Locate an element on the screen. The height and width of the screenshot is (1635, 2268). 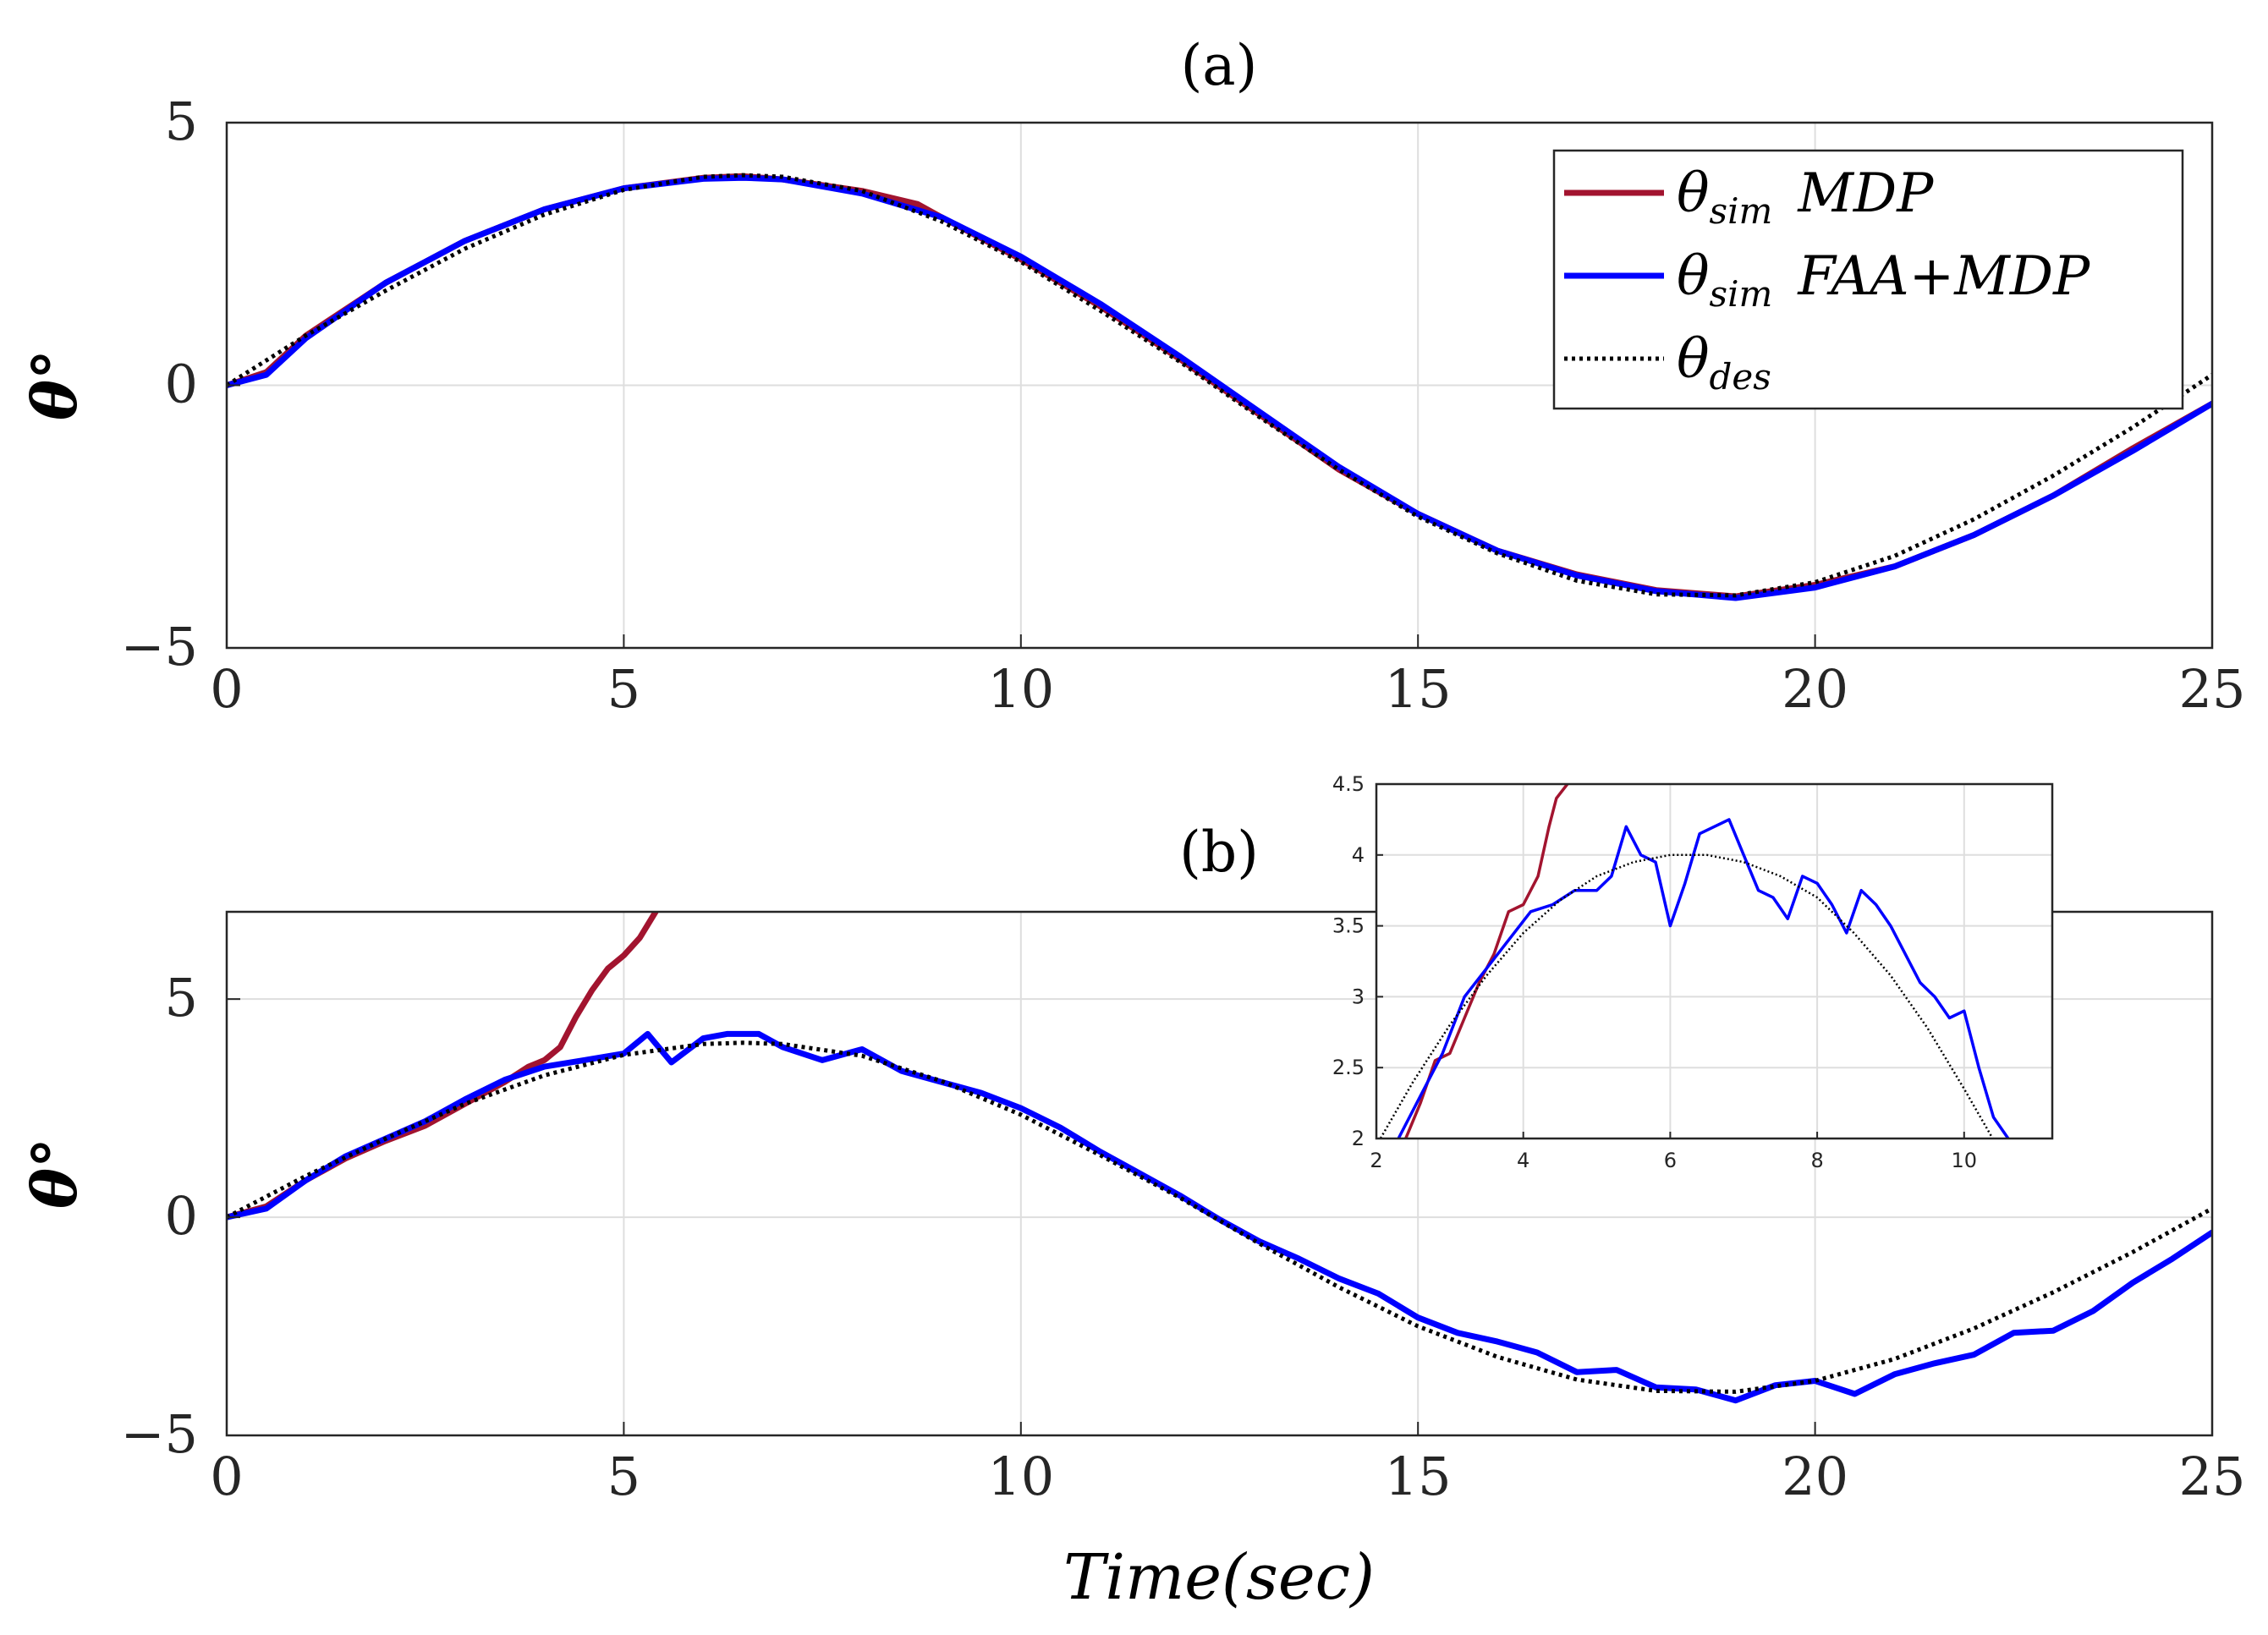
legend-label-faa-mdp: θsim FAA+MDP is located at coordinates (1883, 280).